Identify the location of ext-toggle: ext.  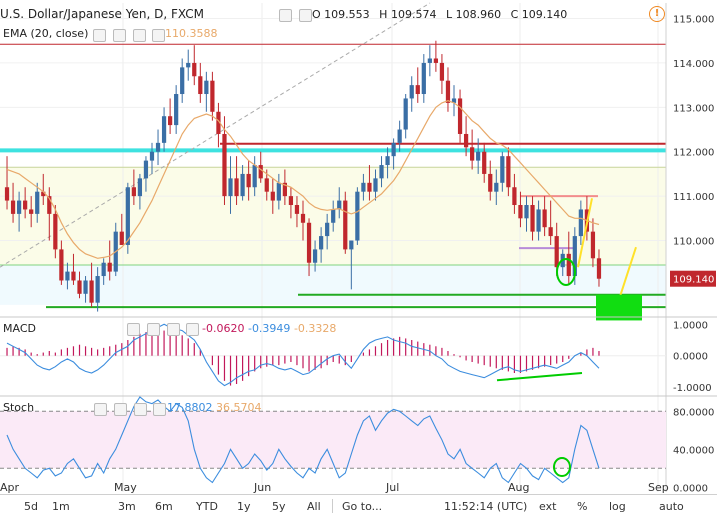
(548, 506).